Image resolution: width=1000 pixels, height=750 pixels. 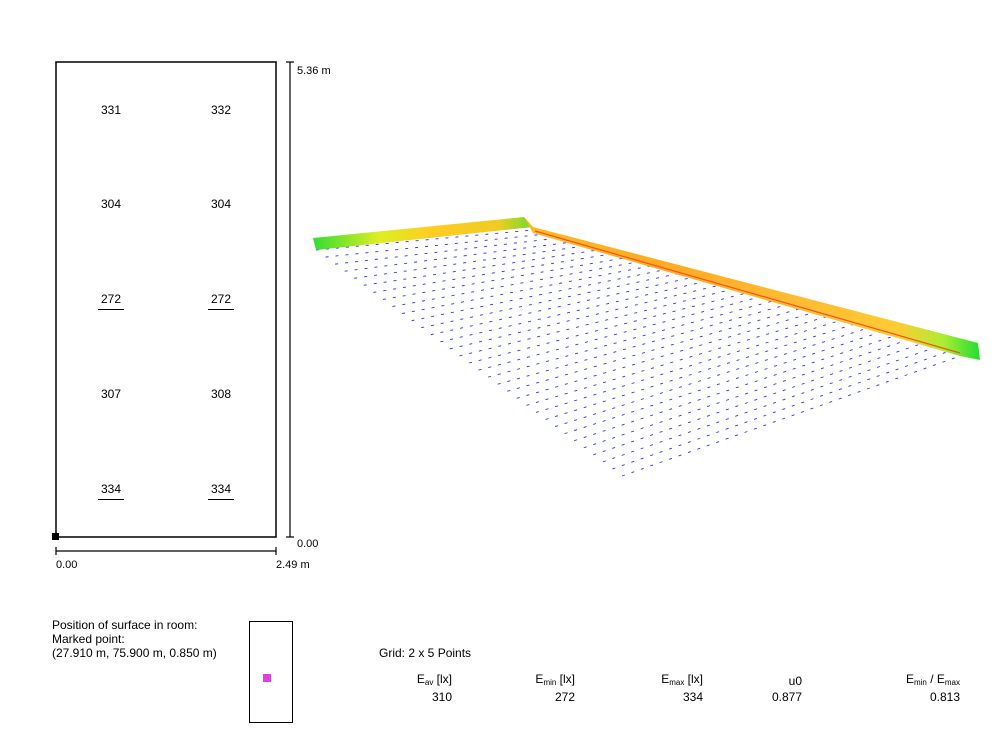 I want to click on ratio-header: Emin / Emax, so click(x=932, y=679).